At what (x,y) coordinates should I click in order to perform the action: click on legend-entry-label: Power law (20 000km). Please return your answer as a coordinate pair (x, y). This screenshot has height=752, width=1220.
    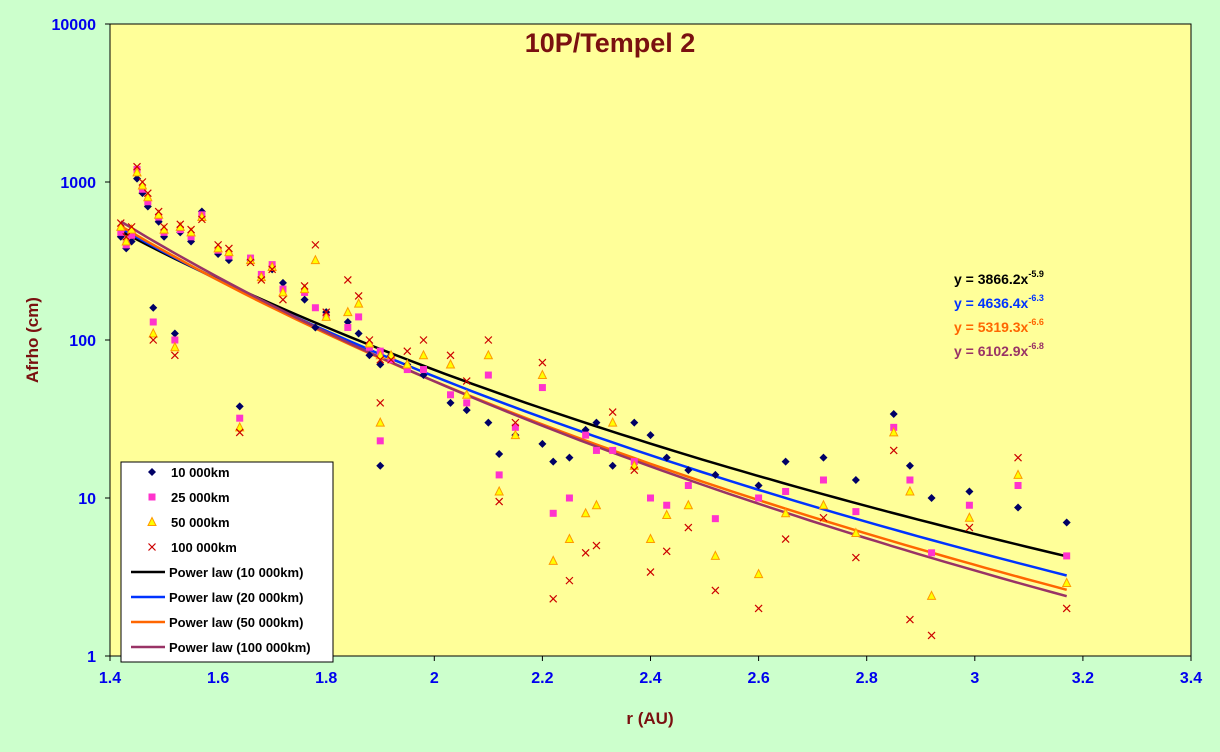
    Looking at the image, I should click on (236, 597).